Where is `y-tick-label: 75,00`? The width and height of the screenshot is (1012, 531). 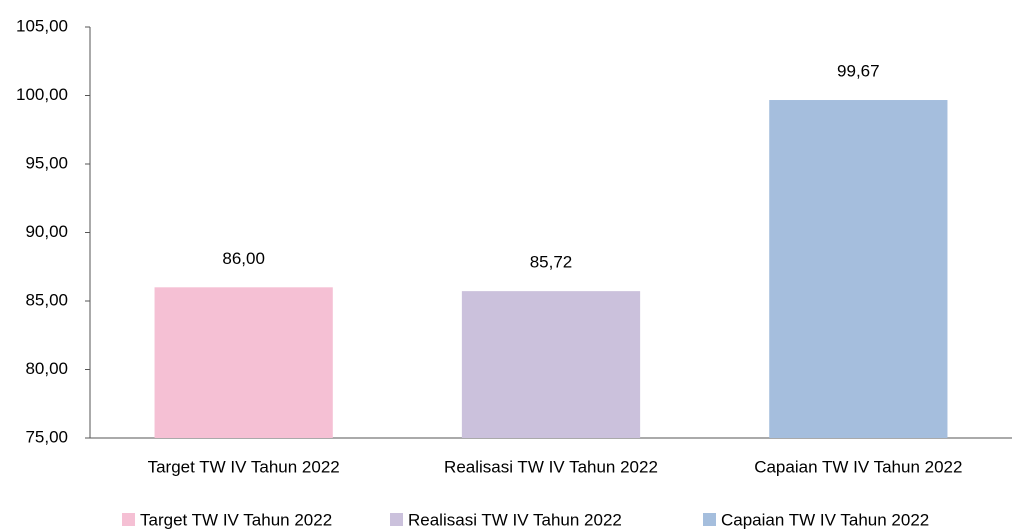 y-tick-label: 75,00 is located at coordinates (46, 436).